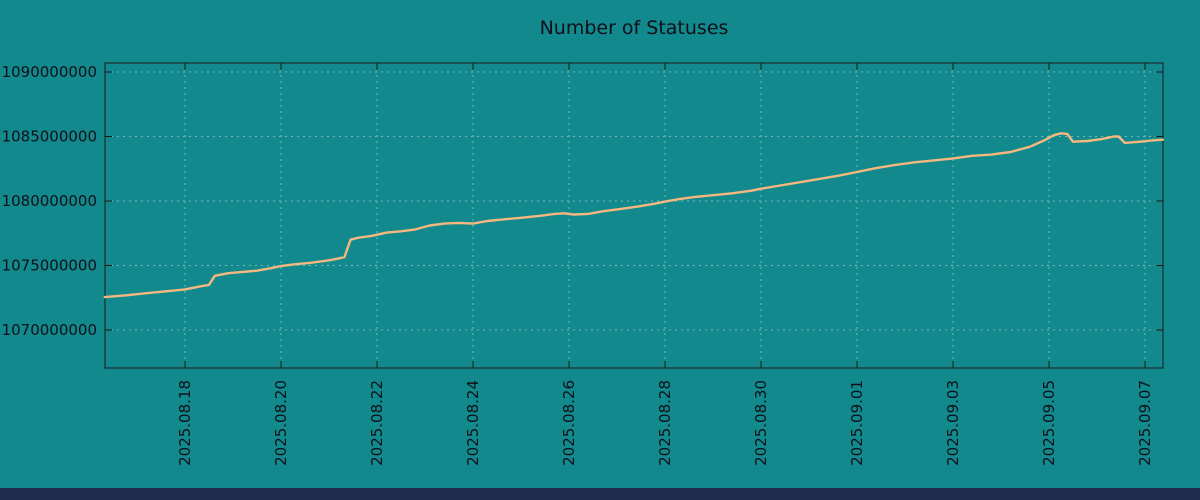 Image resolution: width=1200 pixels, height=500 pixels. What do you see at coordinates (281, 423) in the screenshot?
I see `x-tick-label: 2025.08.20` at bounding box center [281, 423].